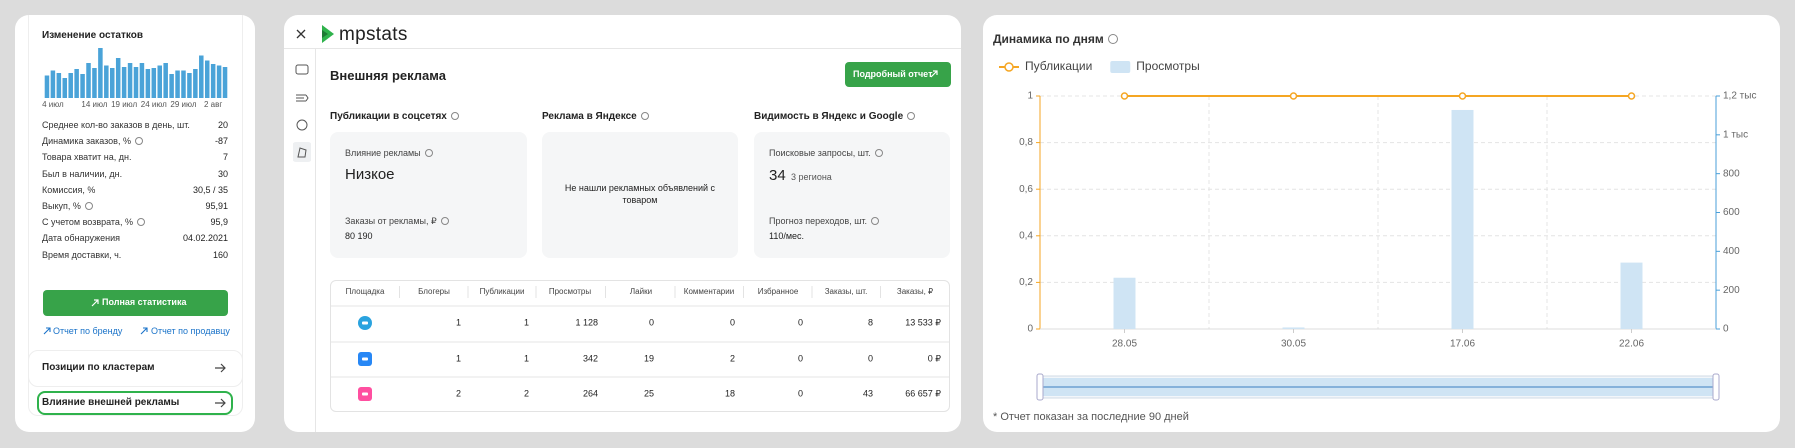  What do you see at coordinates (777, 175) in the screenshot?
I see `metric-value: 34` at bounding box center [777, 175].